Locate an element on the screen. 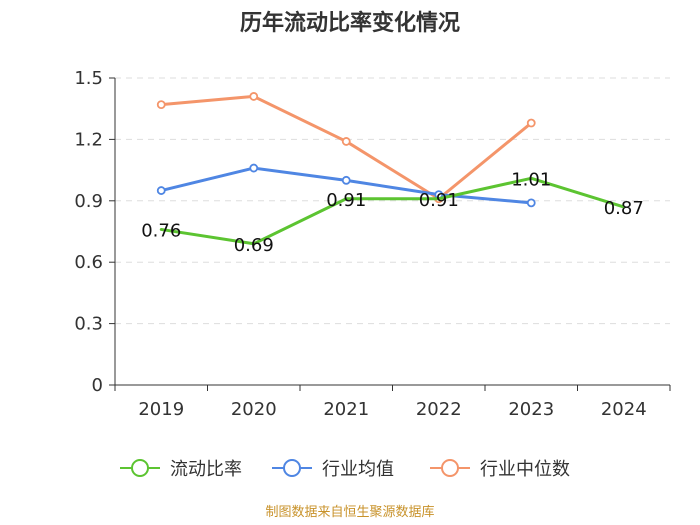  x-tick-label: 2023 is located at coordinates (531, 409).